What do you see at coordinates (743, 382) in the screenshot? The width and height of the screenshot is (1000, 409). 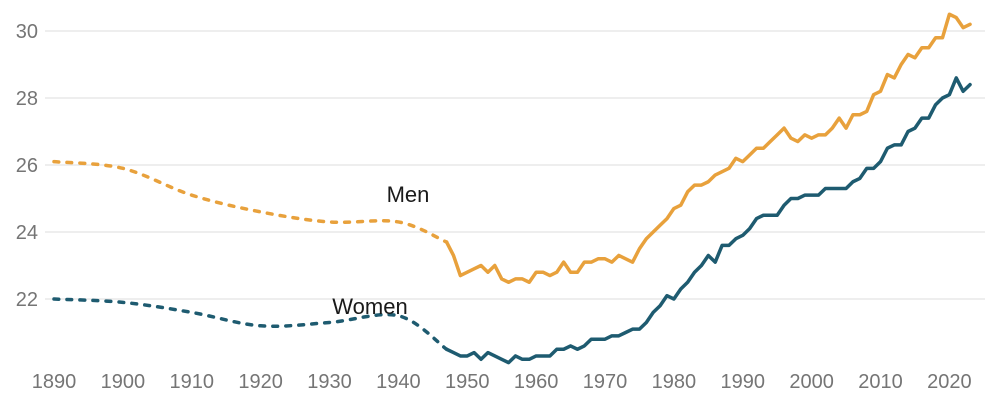 I see `x-tick-label-1990: 1990` at bounding box center [743, 382].